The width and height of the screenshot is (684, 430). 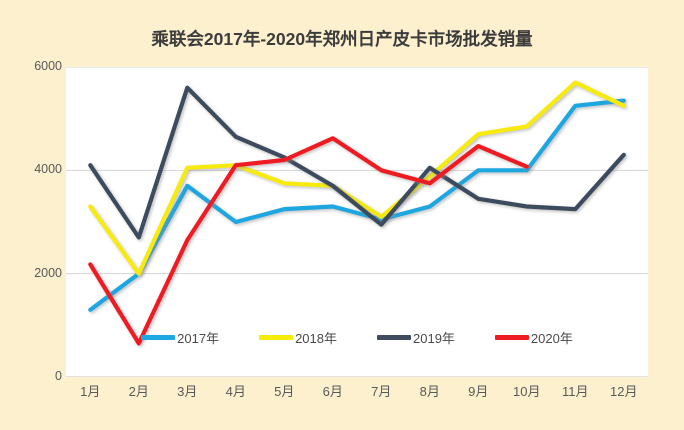 I want to click on y-axis-tick-label: 2000, so click(x=48, y=272).